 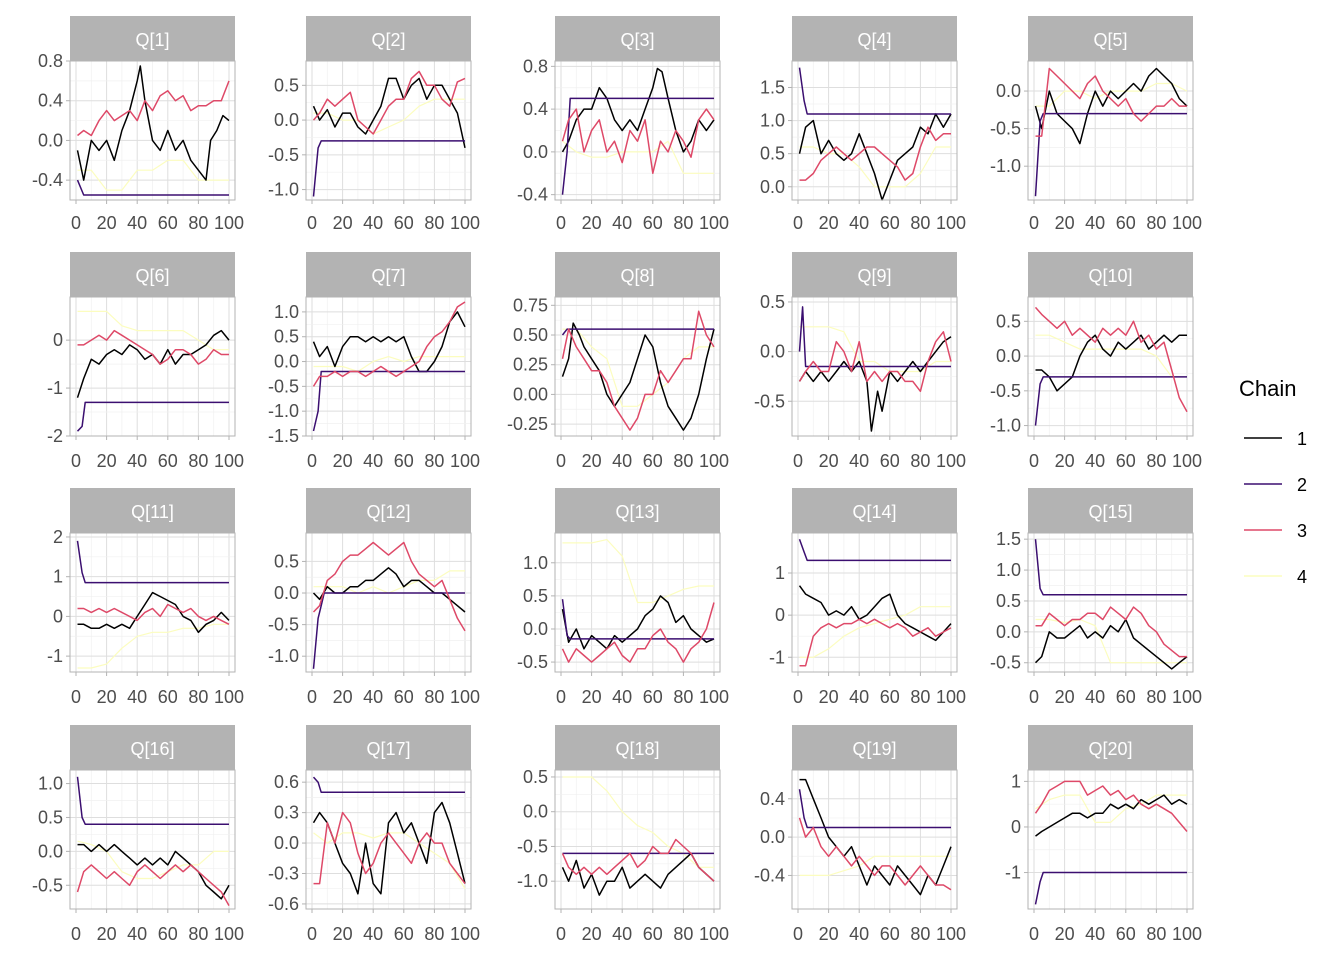 I want to click on y-tick-label: 0.8, so click(x=50, y=61).